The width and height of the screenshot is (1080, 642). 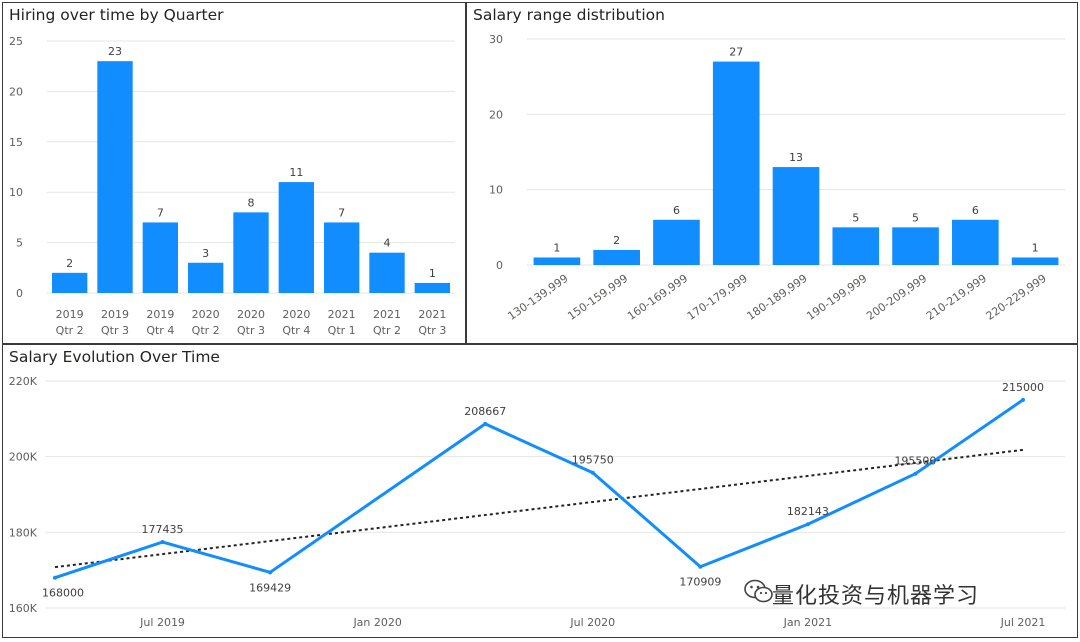 What do you see at coordinates (1023, 622) in the screenshot?
I see `x-tick-label: Jul 2021` at bounding box center [1023, 622].